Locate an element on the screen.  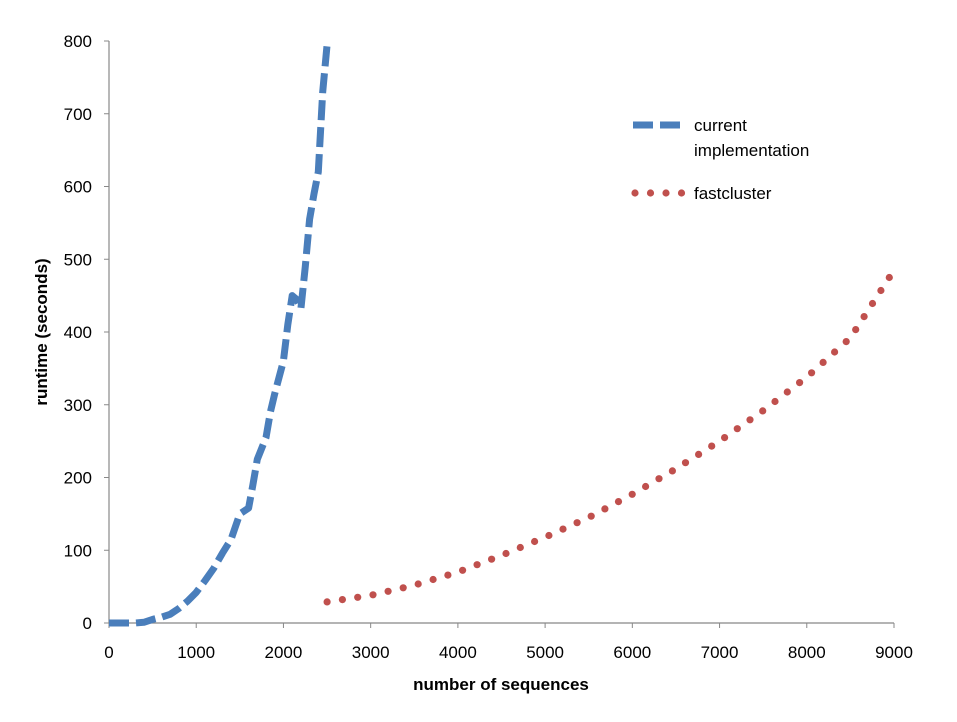
legend-label-fastcluster: fastcluster is located at coordinates (733, 193).